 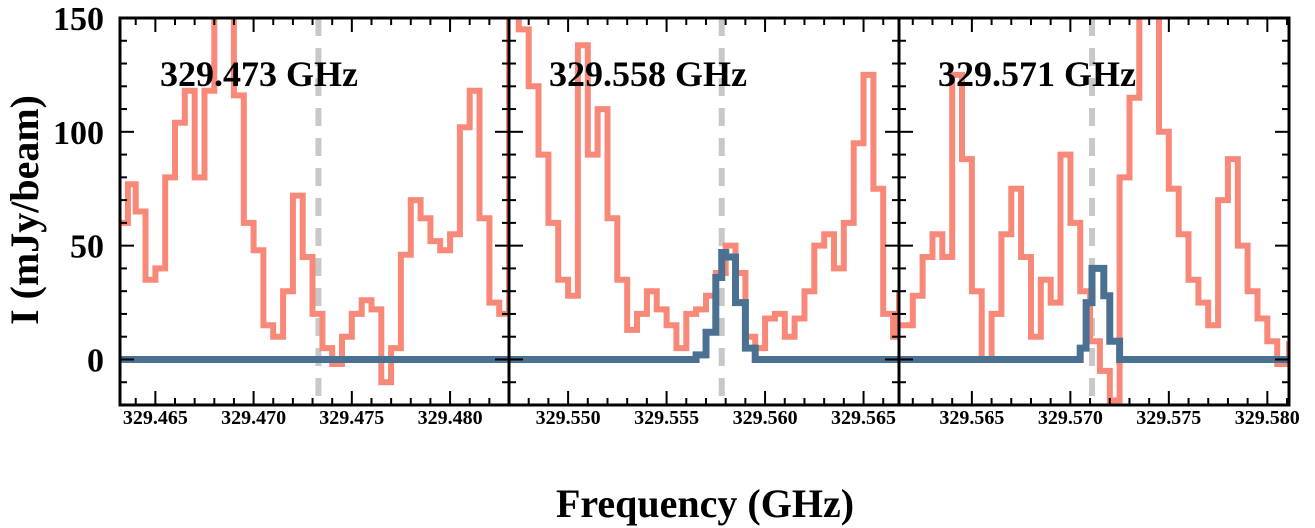 I want to click on x-tick-label: 329.560, so click(x=765, y=418).